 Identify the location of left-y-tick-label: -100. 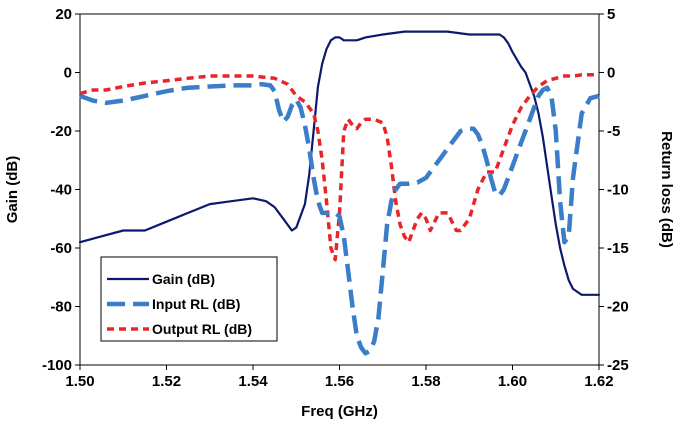
(57, 365).